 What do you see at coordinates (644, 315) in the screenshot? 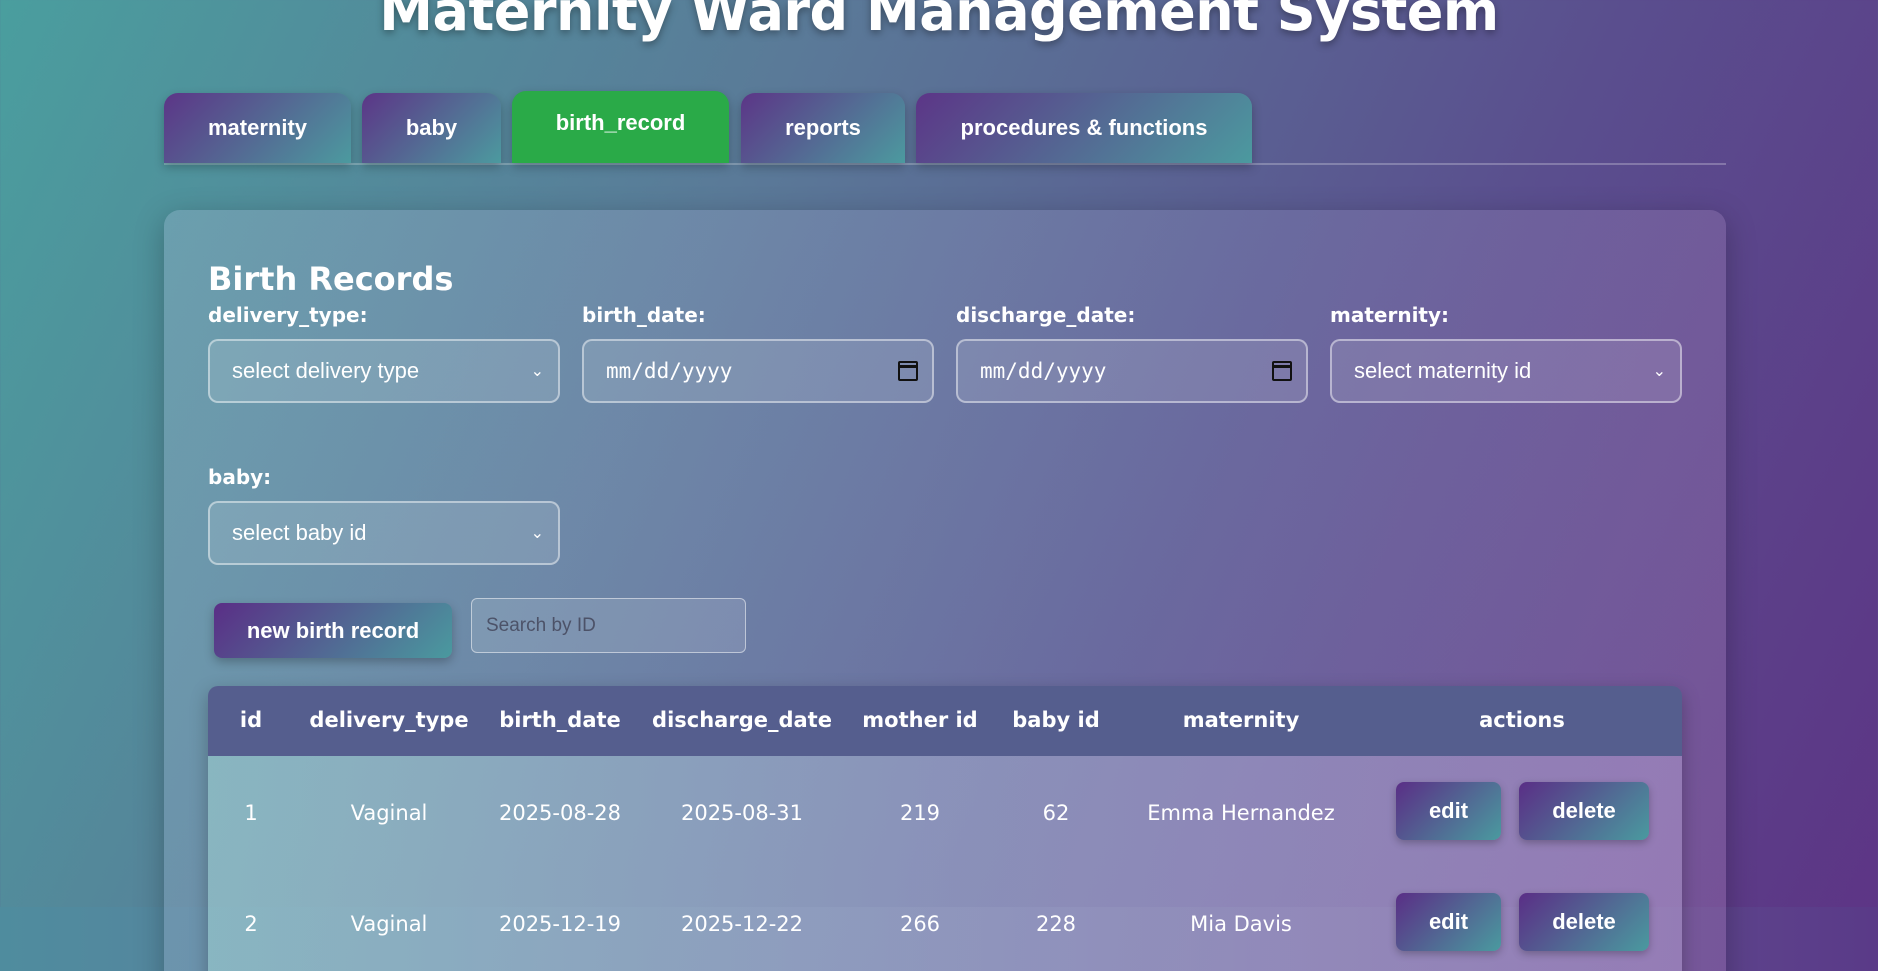
I see `birth-date-label: birth_date:` at bounding box center [644, 315].